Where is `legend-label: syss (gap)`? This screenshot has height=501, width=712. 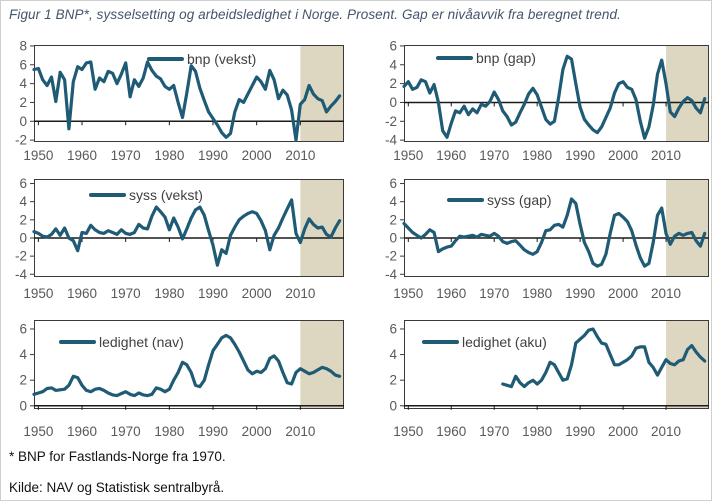
legend-label: syss (gap) is located at coordinates (519, 200).